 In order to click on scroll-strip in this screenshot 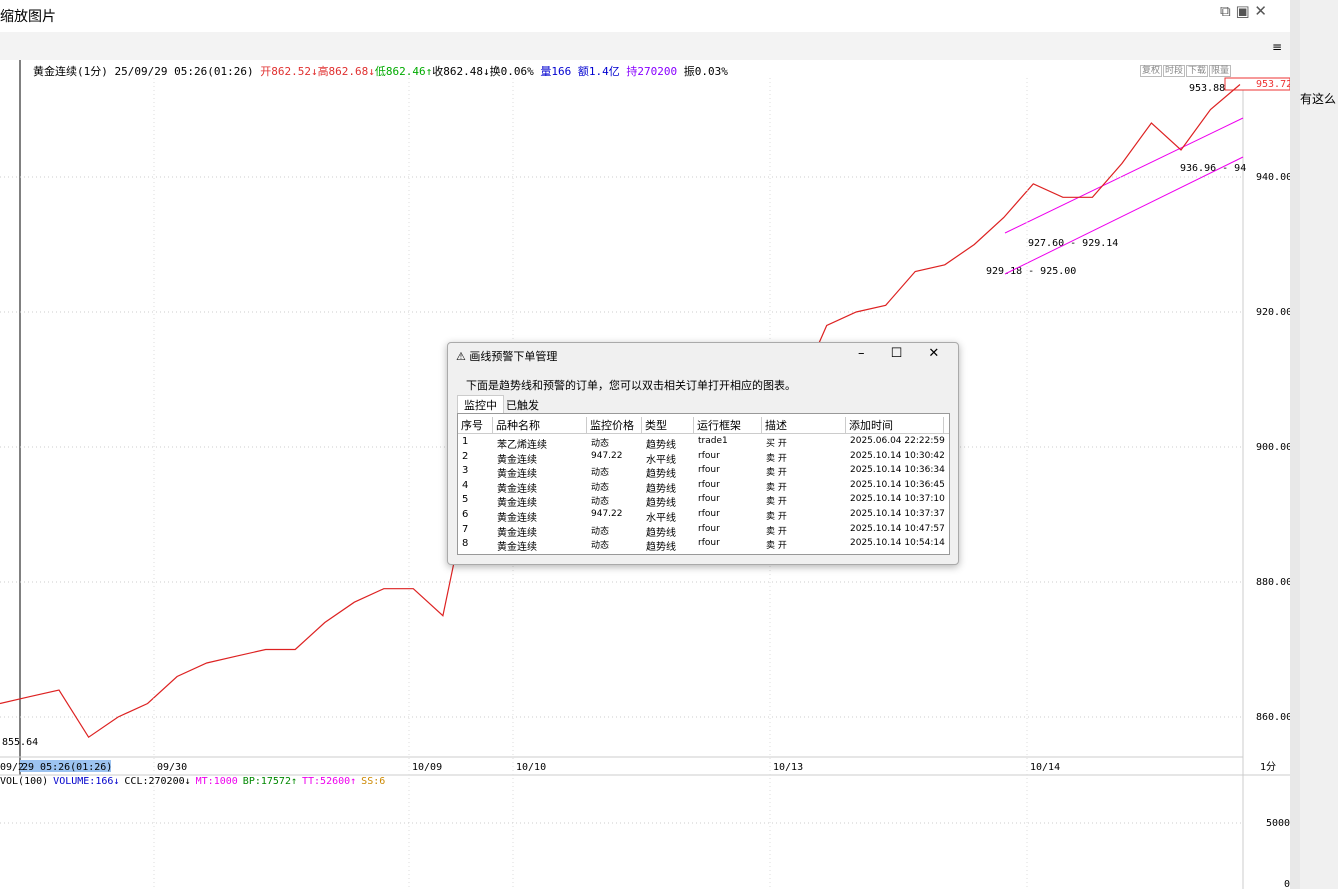, I will do `click(1295, 444)`.